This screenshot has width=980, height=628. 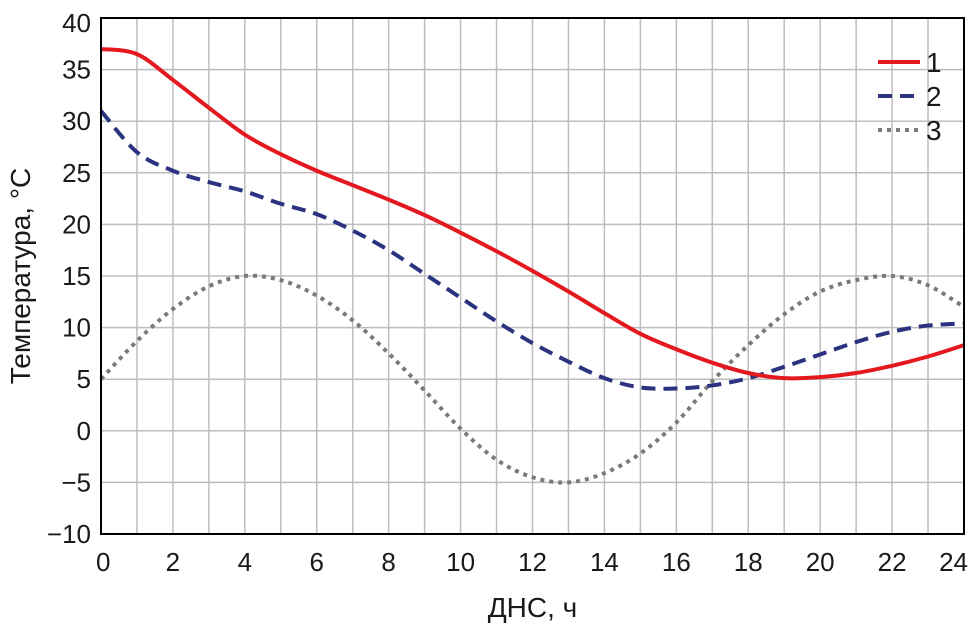 What do you see at coordinates (84, 379) in the screenshot?
I see `y-tick-label: 5` at bounding box center [84, 379].